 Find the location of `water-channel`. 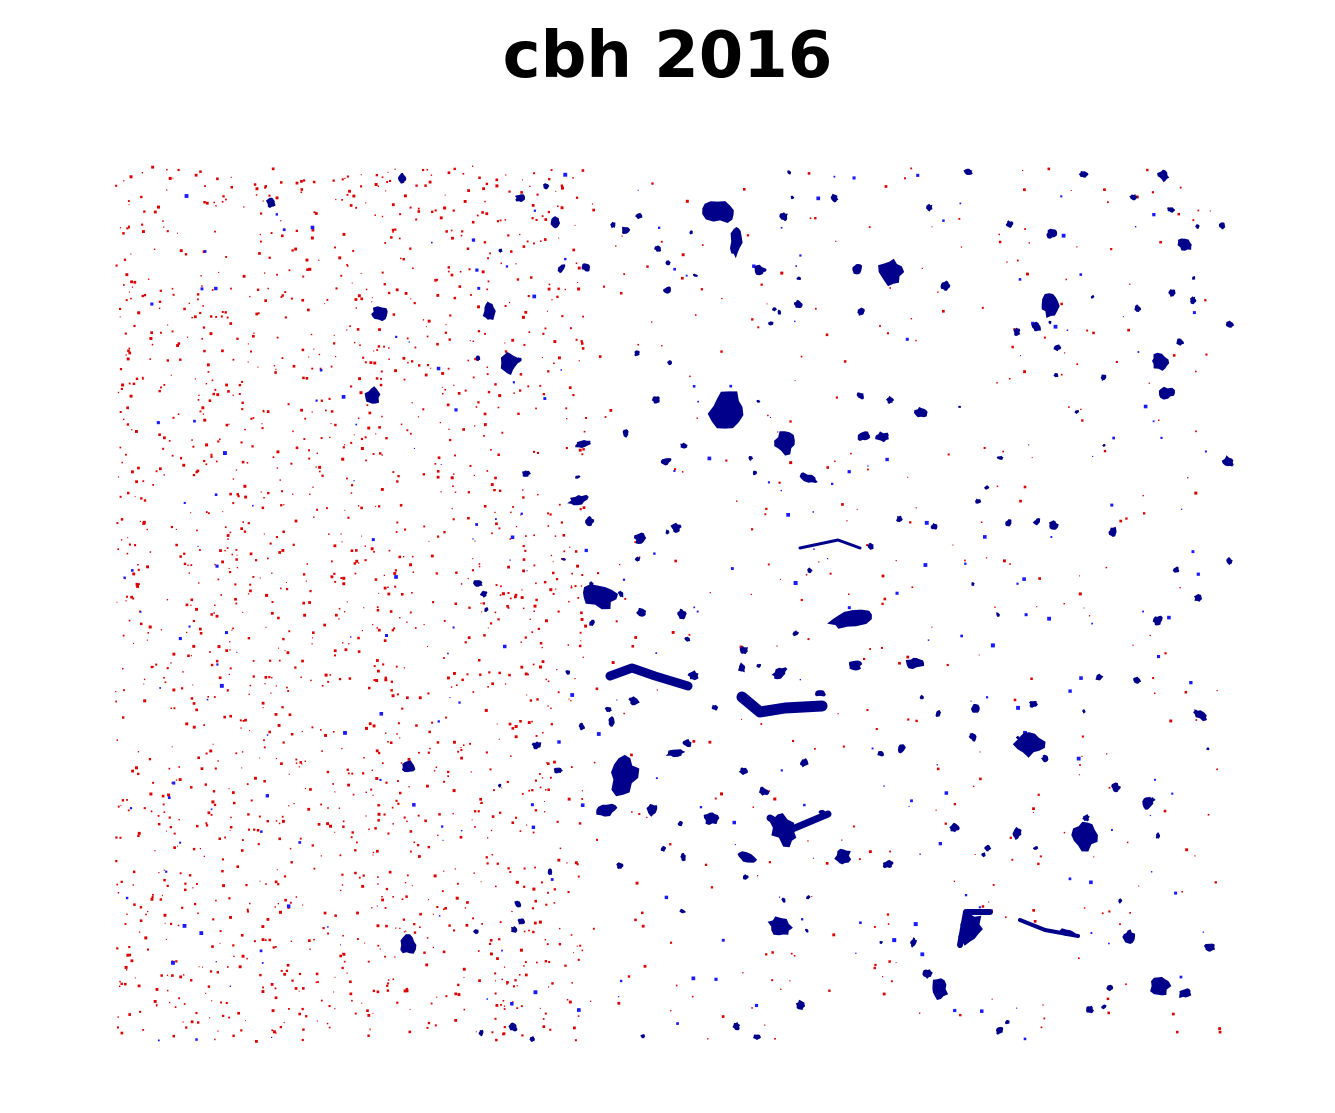

water-channel is located at coordinates (799, 822).